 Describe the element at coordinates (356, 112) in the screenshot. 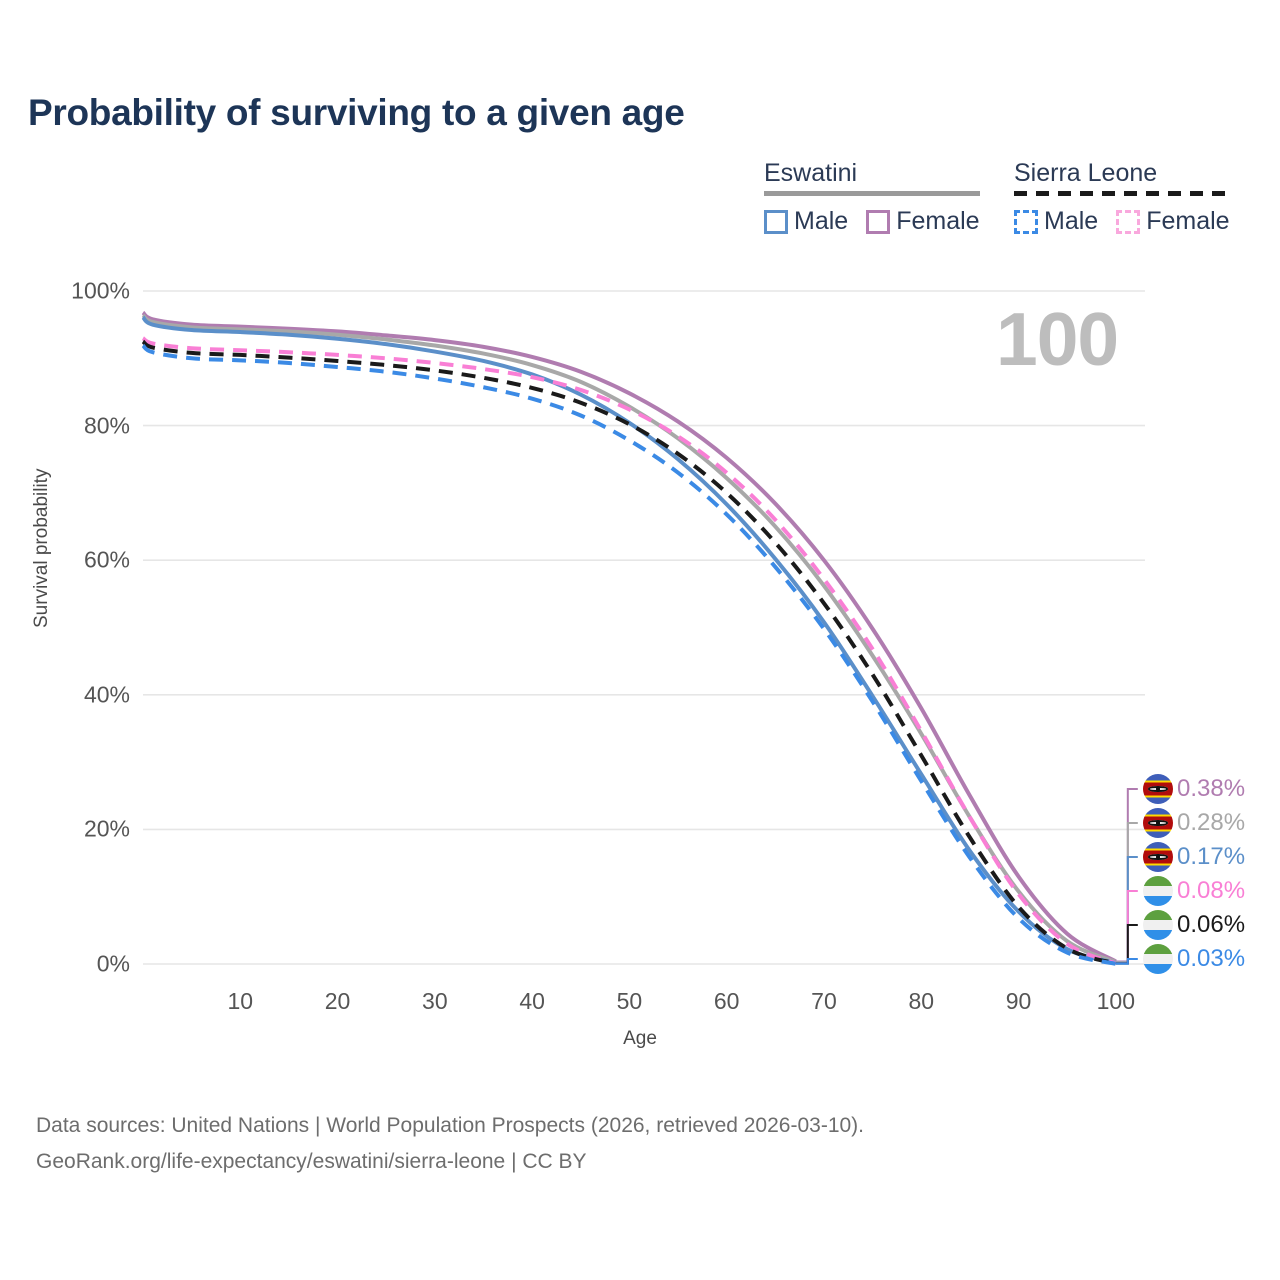

I see `page-title: Probability of surviving to a given age` at that location.